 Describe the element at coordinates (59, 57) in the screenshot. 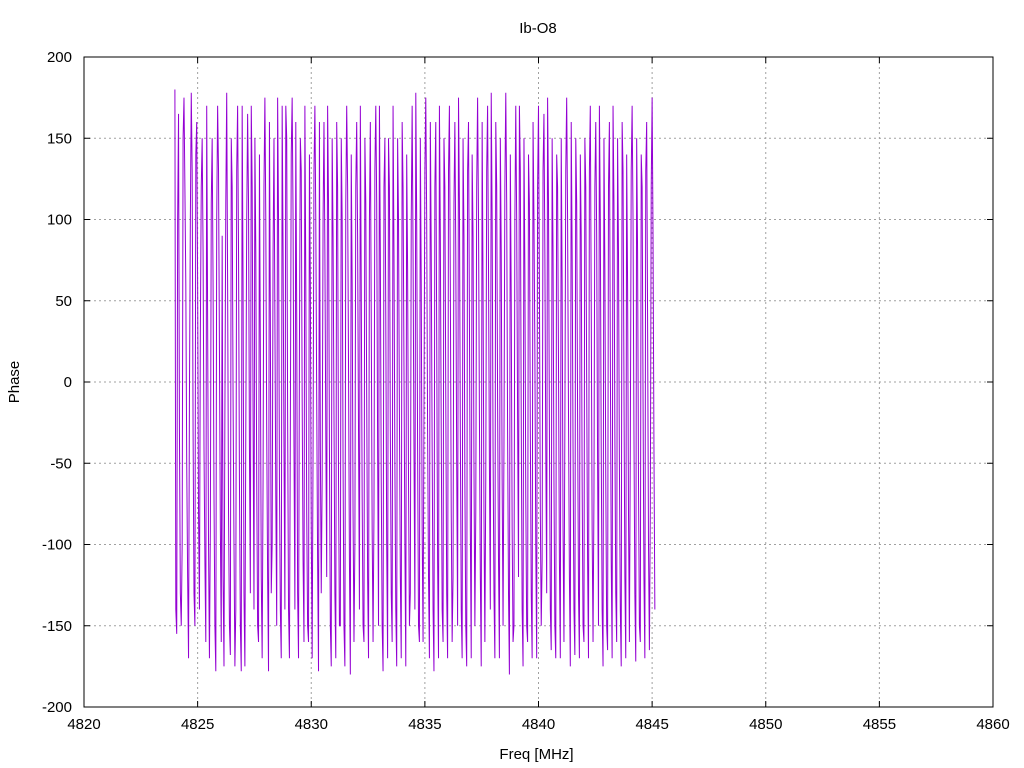

I see `y-tick-label: 200` at that location.